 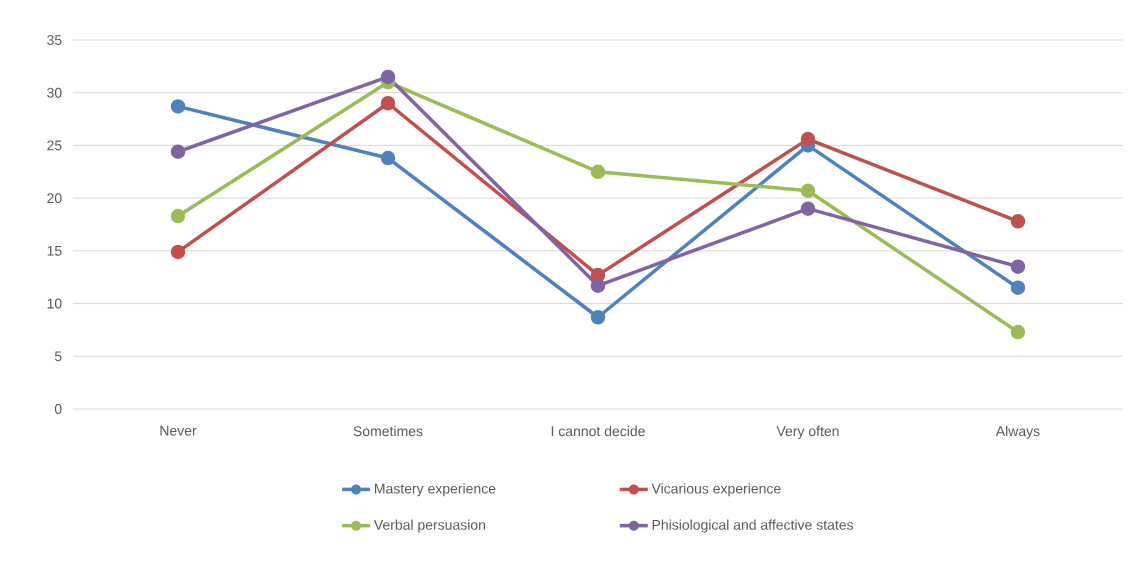 I want to click on y-tick-label: 20, so click(x=54, y=198).